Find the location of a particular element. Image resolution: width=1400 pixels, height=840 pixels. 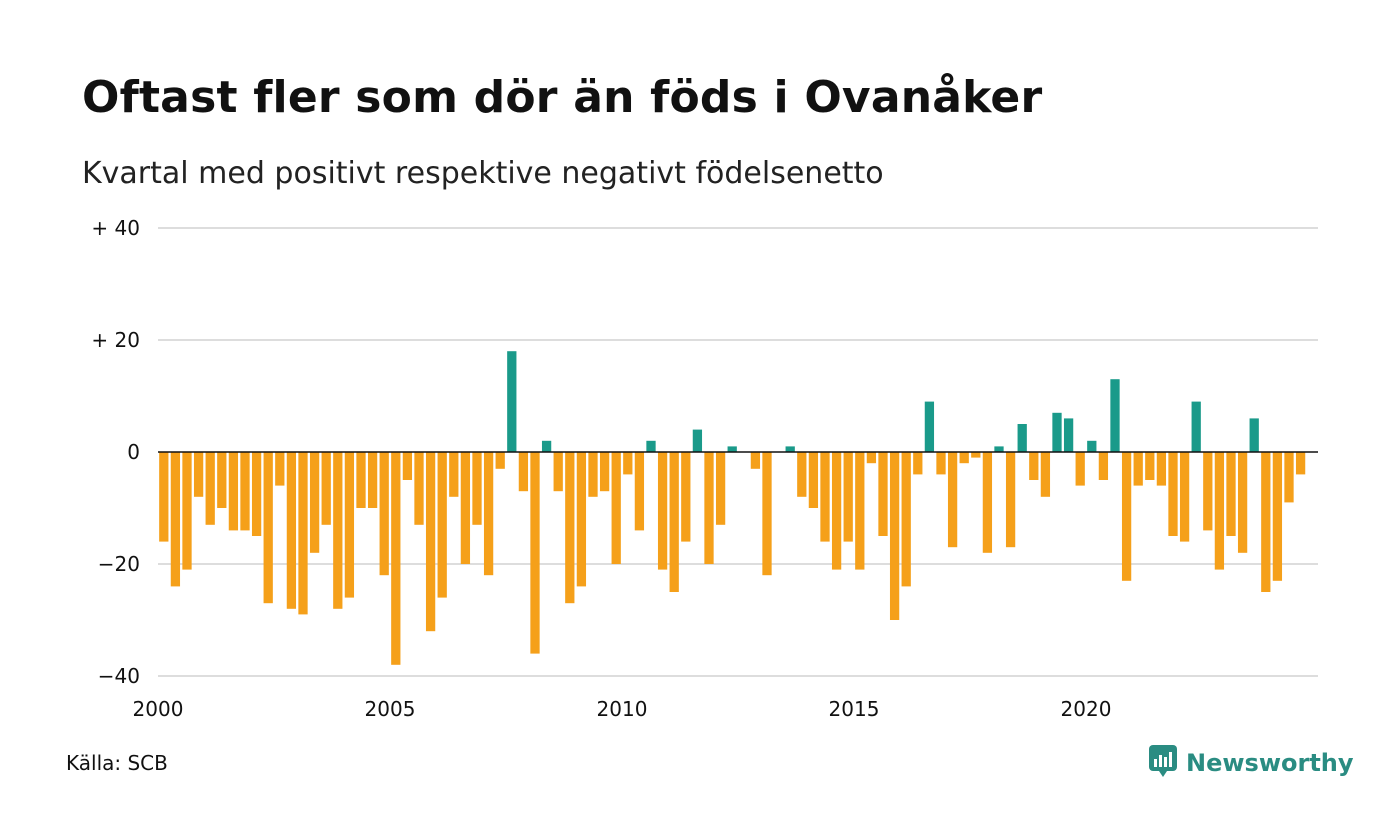

x-tick-label: 2015 is located at coordinates (854, 709).